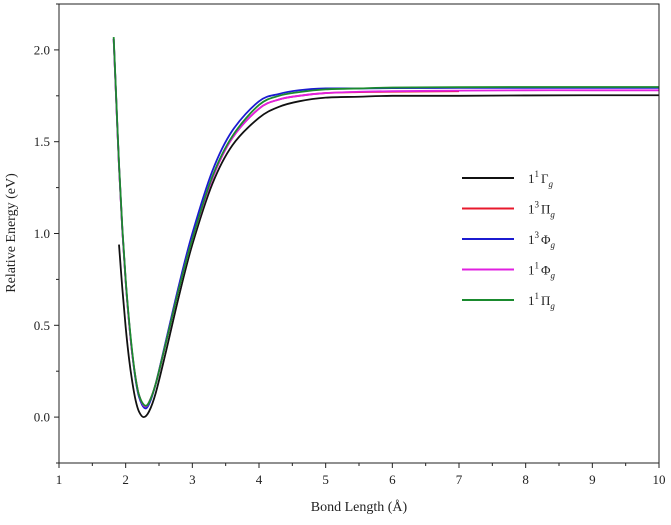 Image resolution: width=671 pixels, height=525 pixels. What do you see at coordinates (11, 233) in the screenshot?
I see `y-axis-title: Relative Energy (eV)` at bounding box center [11, 233].